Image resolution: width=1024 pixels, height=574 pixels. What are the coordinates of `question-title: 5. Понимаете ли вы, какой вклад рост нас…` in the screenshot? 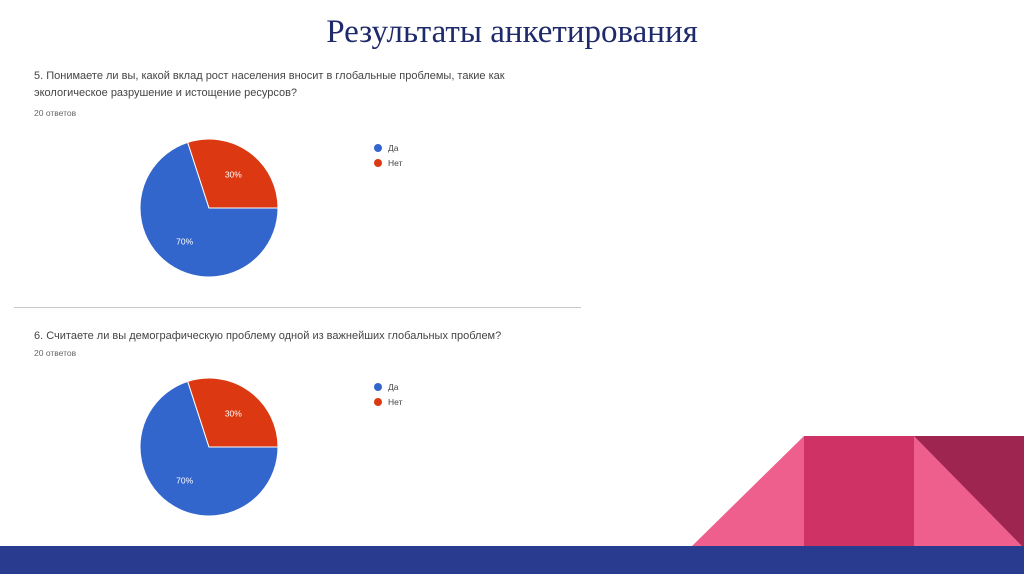 It's located at (269, 84).